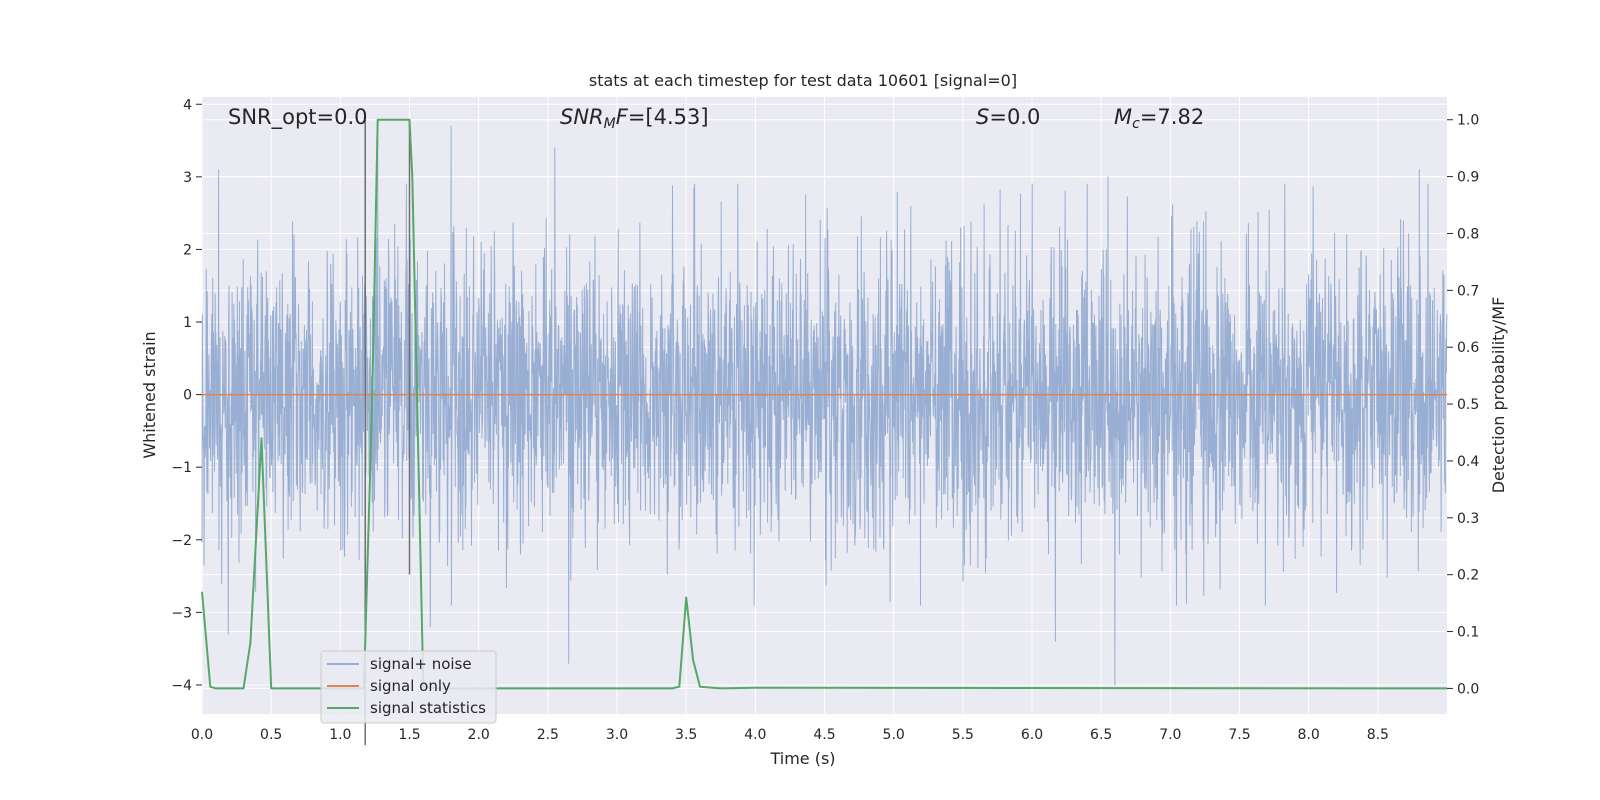 The width and height of the screenshot is (1600, 800). I want to click on y-tick-label: 1, so click(187, 323).